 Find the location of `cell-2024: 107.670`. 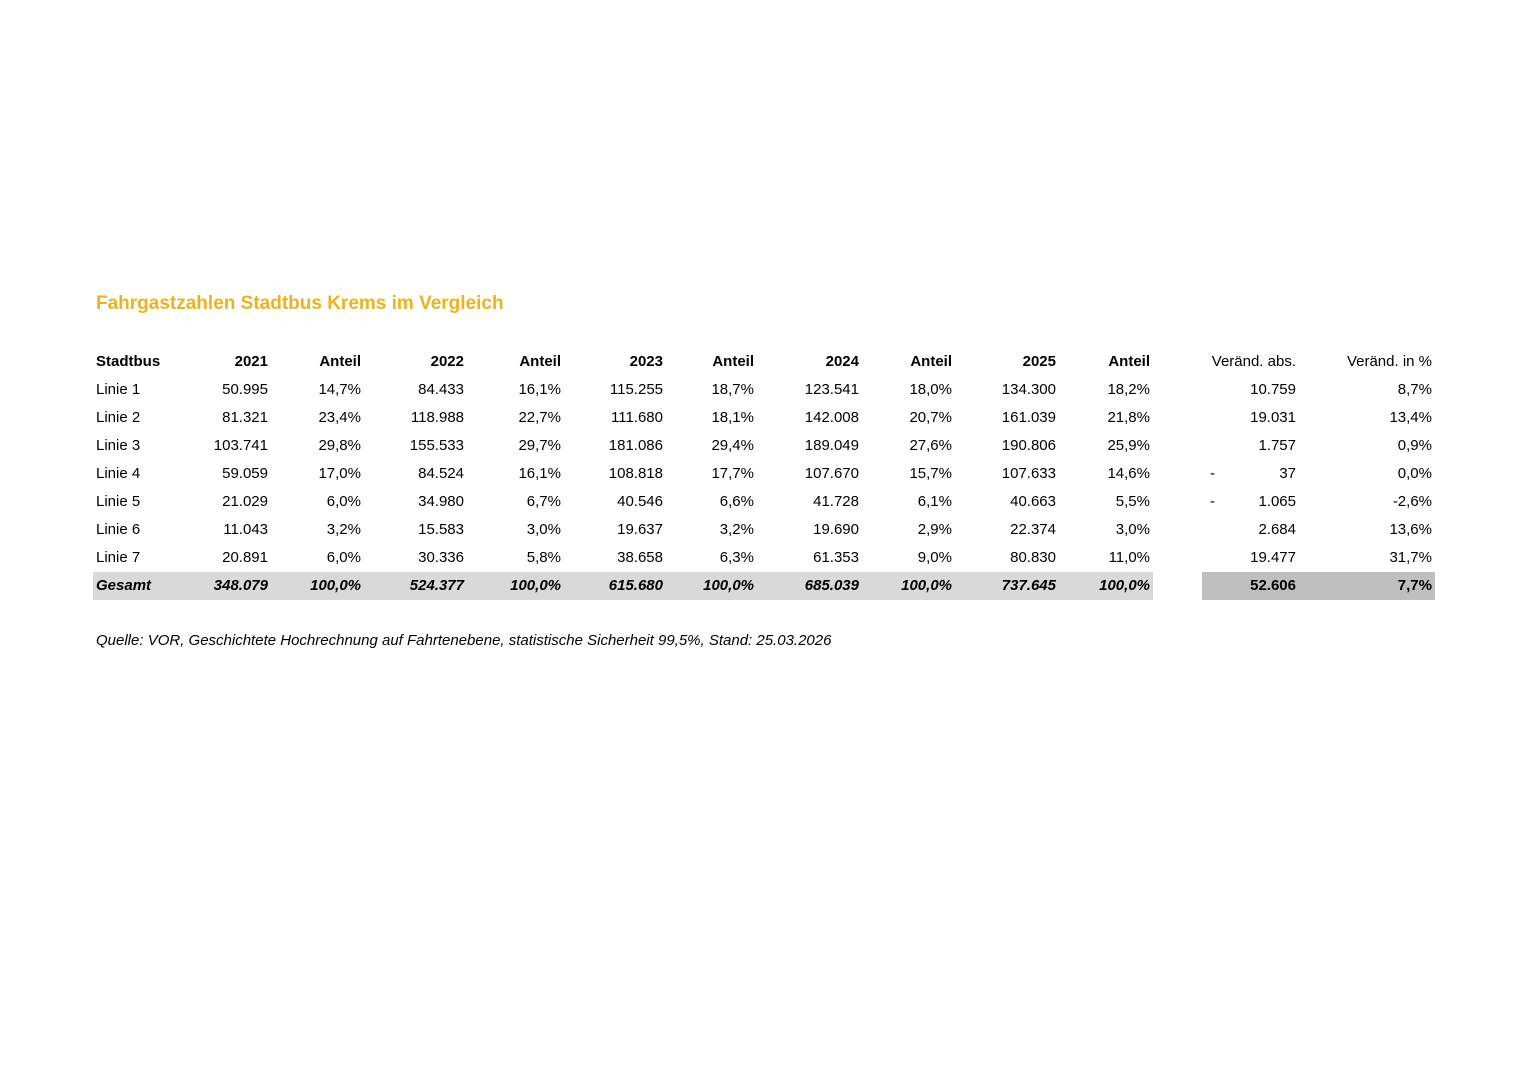

cell-2024: 107.670 is located at coordinates (831, 473).